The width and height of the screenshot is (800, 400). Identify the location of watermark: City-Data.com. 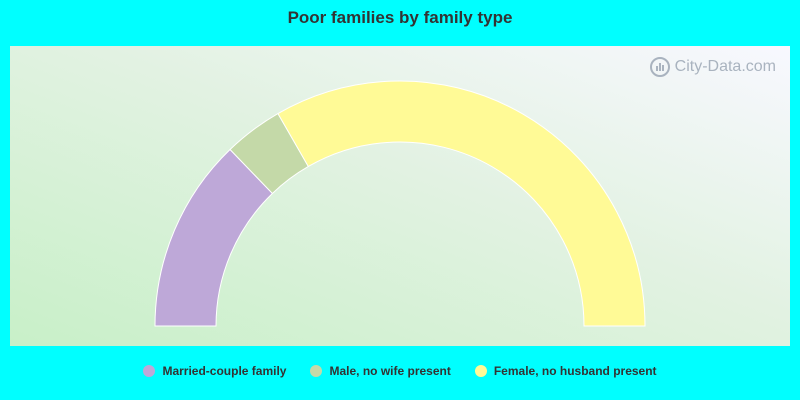
(712, 67).